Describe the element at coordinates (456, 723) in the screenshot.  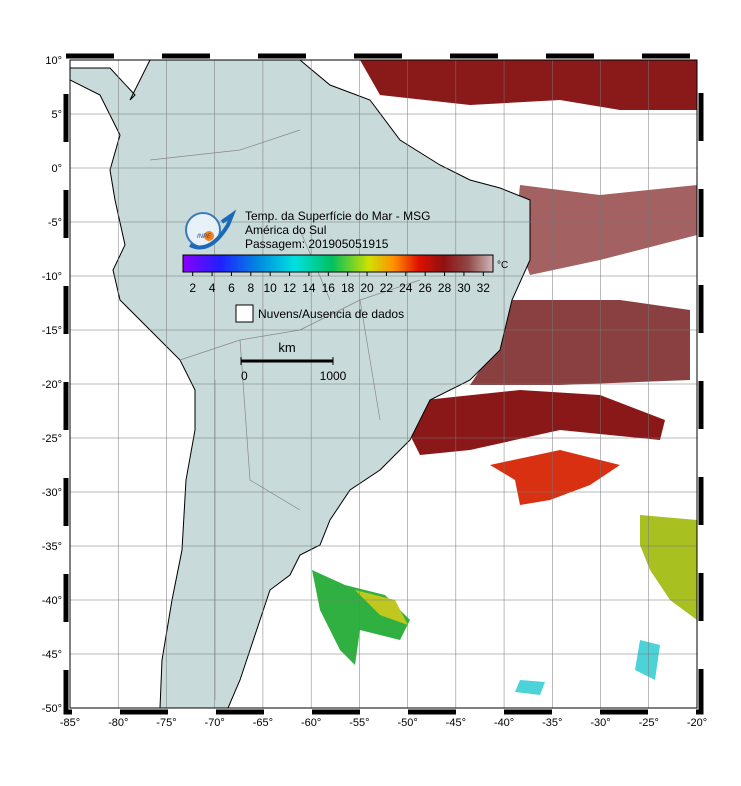
I see `lon-label: -45°` at that location.